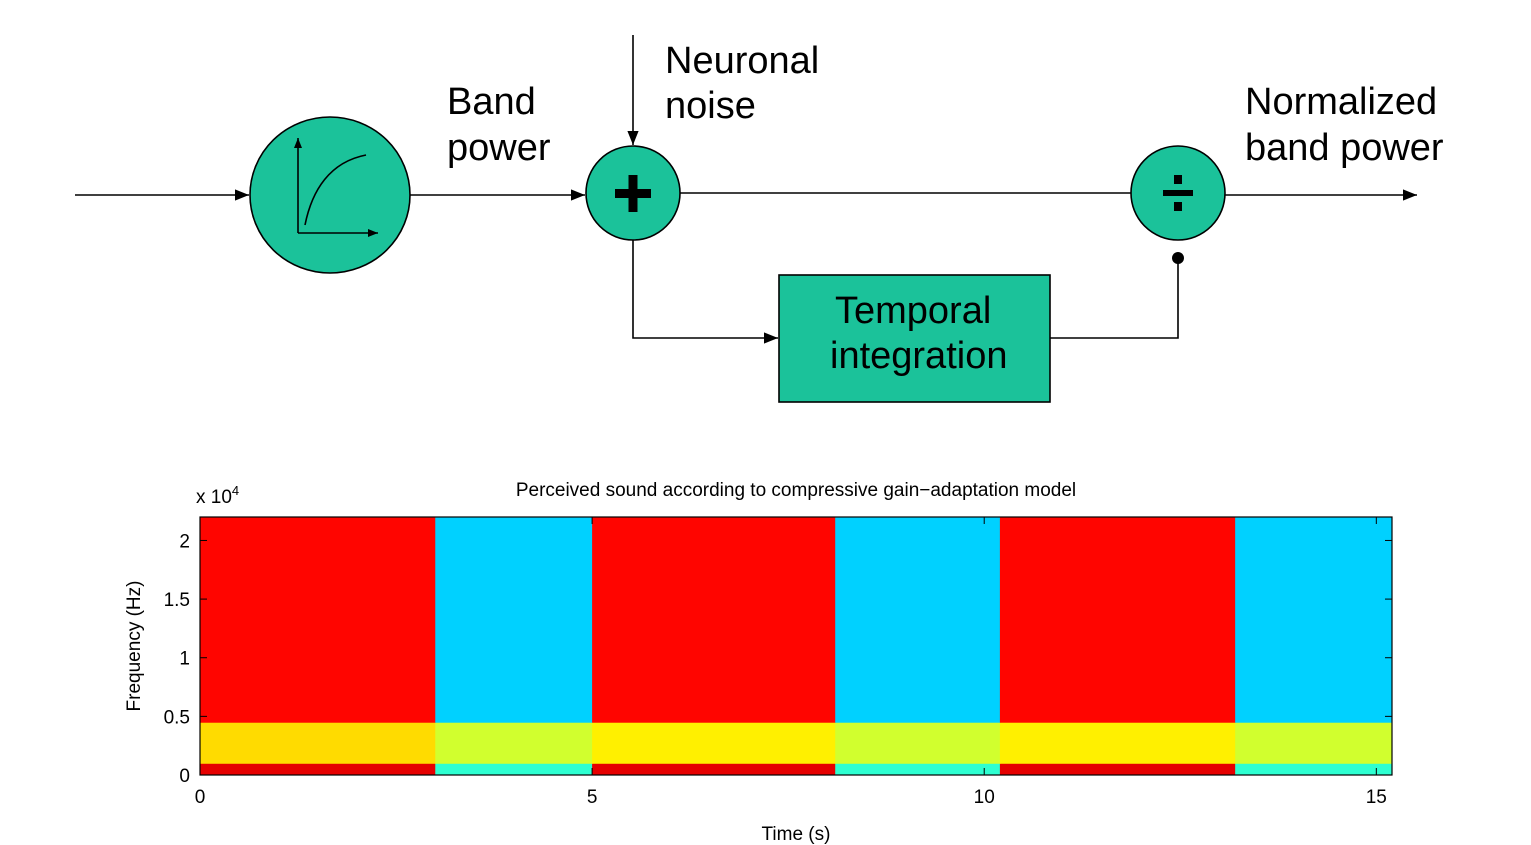 This screenshot has height=845, width=1531. What do you see at coordinates (1376, 797) in the screenshot?
I see `x-tick-label: 15` at bounding box center [1376, 797].